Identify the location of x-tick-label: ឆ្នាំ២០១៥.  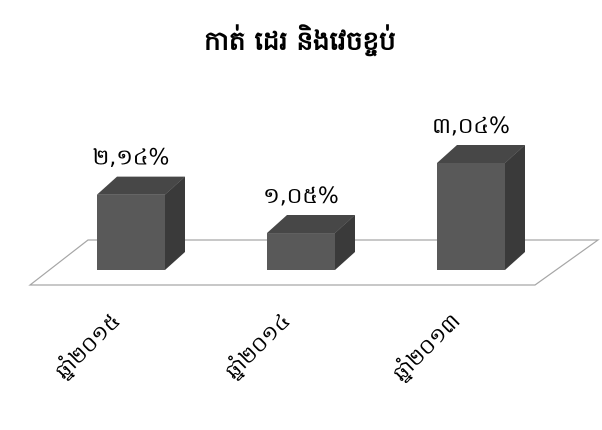
(87, 346).